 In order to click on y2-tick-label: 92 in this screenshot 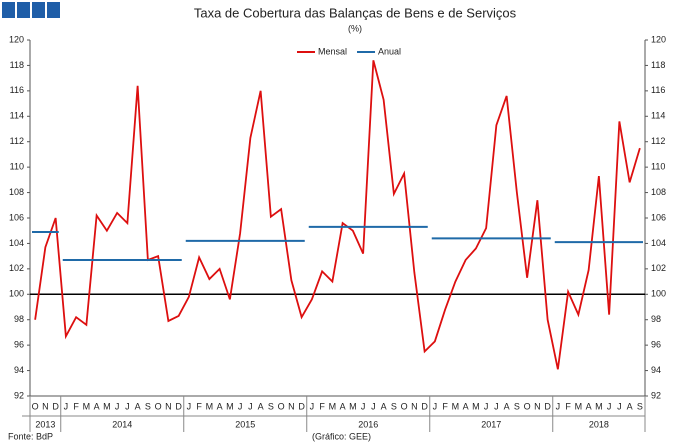, I will do `click(656, 395)`.